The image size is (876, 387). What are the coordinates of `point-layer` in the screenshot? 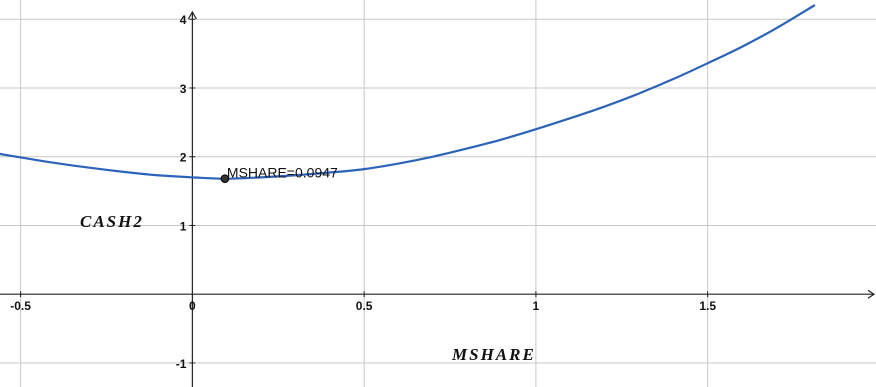 It's located at (225, 179).